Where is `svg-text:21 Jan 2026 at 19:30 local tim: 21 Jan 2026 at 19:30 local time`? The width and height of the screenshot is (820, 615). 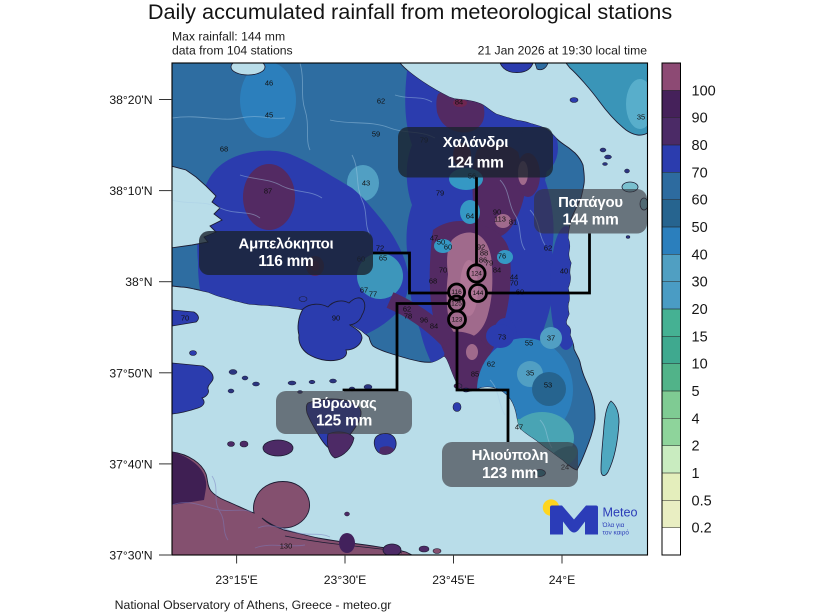
svg-text:21 Jan 2026 at 19:30 local tim: 21 Jan 2026 at 19:30 local time is located at coordinates (563, 51).